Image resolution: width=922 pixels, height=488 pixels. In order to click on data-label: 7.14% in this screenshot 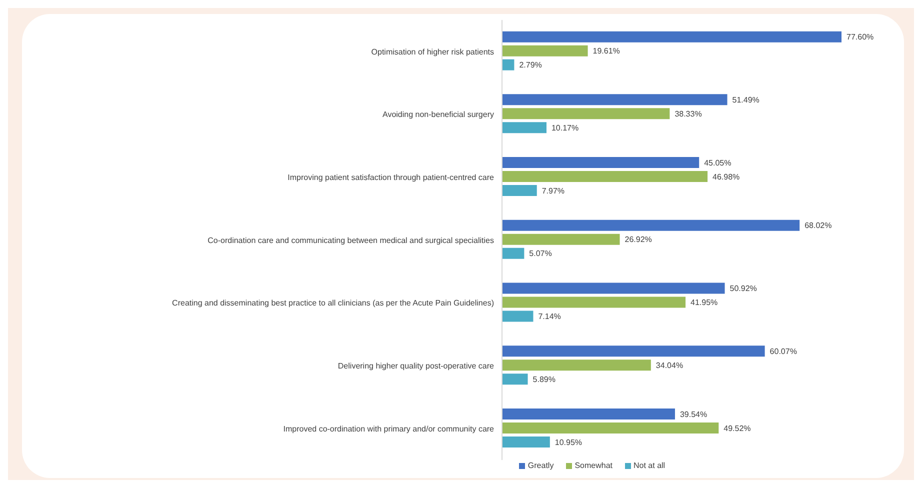, I will do `click(549, 317)`.